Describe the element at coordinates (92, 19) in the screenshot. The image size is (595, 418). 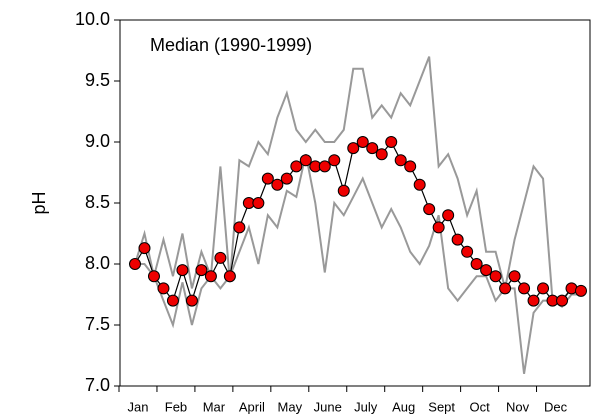
I see `y-tick-label: 10.0` at that location.